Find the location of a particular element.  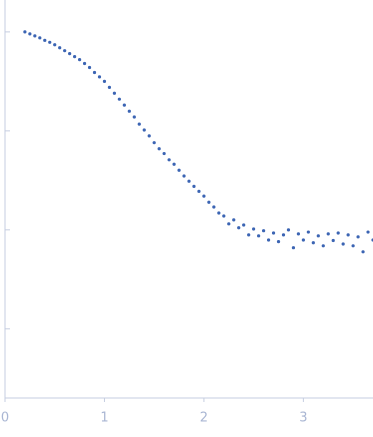

x-tick-label: 3 is located at coordinates (303, 418).